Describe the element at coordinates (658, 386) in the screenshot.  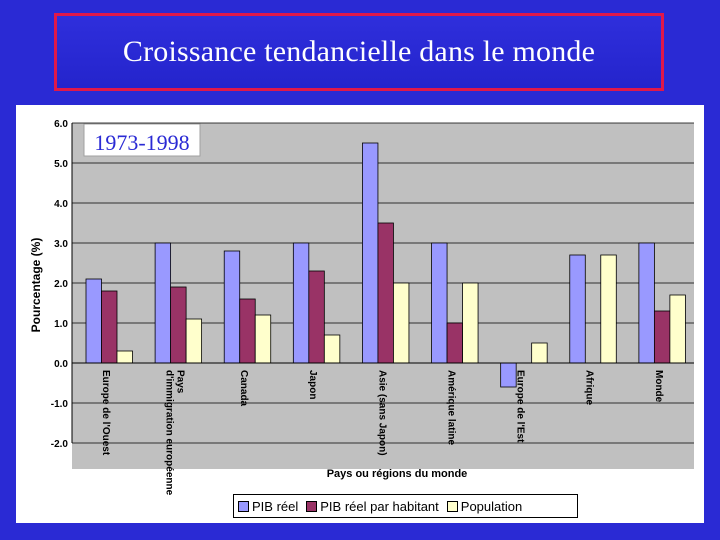
I see `category-label: Monde` at that location.